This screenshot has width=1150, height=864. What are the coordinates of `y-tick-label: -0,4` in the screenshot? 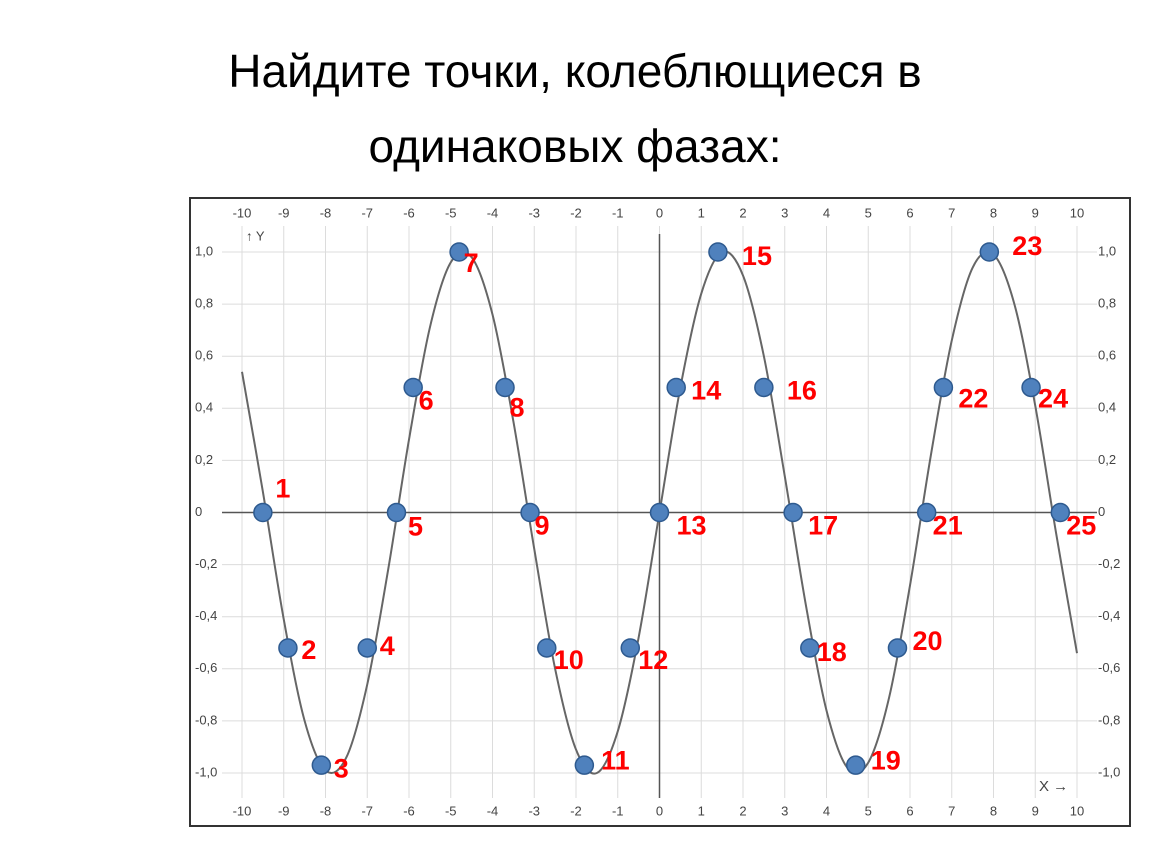 It's located at (1109, 615).